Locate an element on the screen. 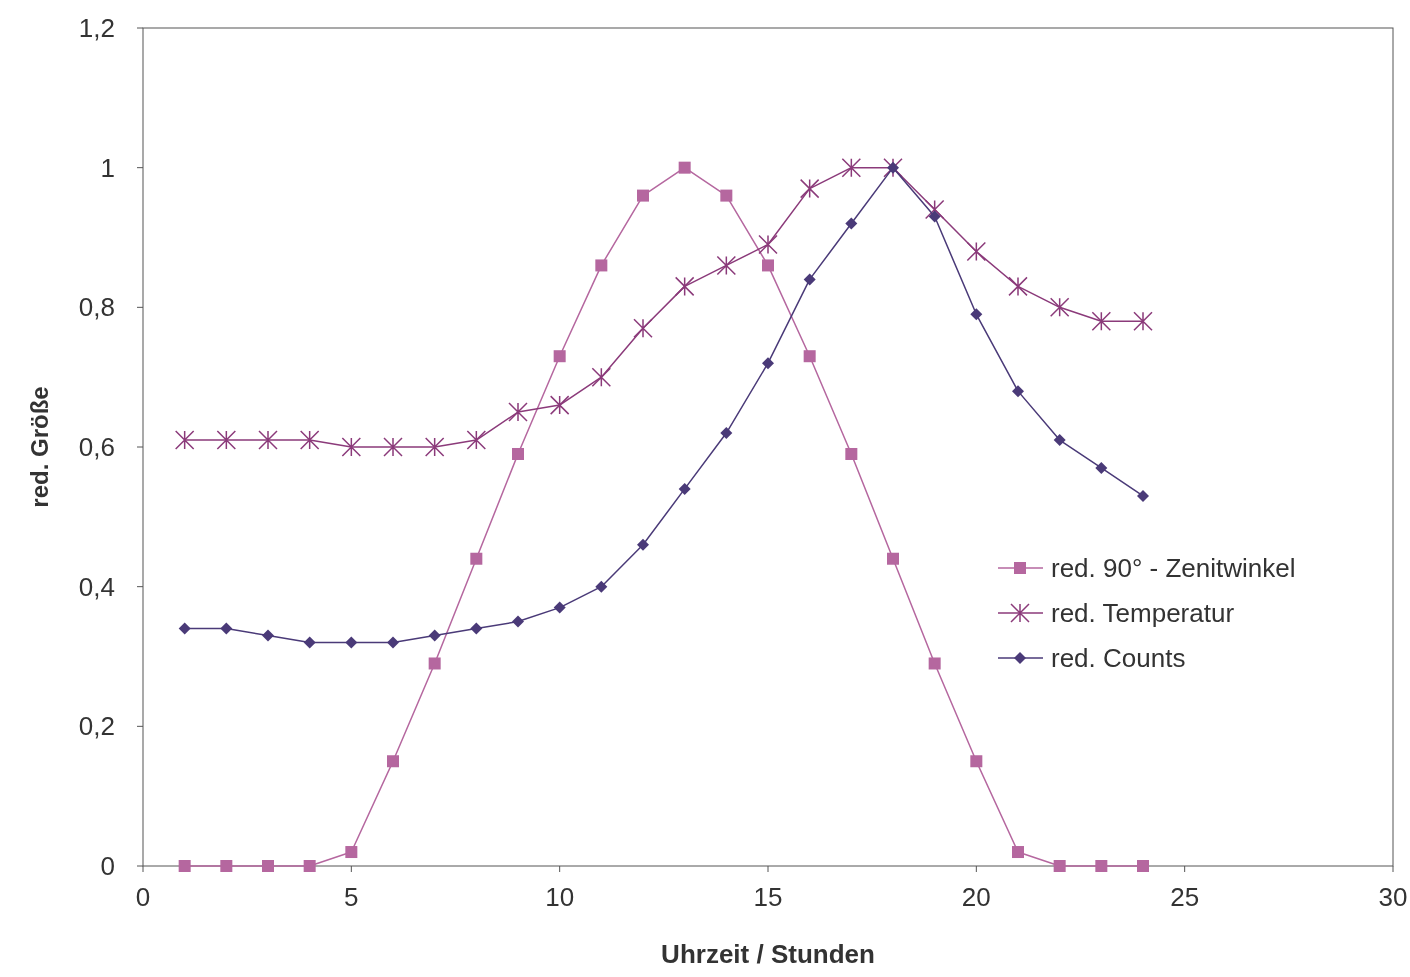 The width and height of the screenshot is (1410, 977). legend-label: red. 90° - Zenitwinkel is located at coordinates (1173, 568).